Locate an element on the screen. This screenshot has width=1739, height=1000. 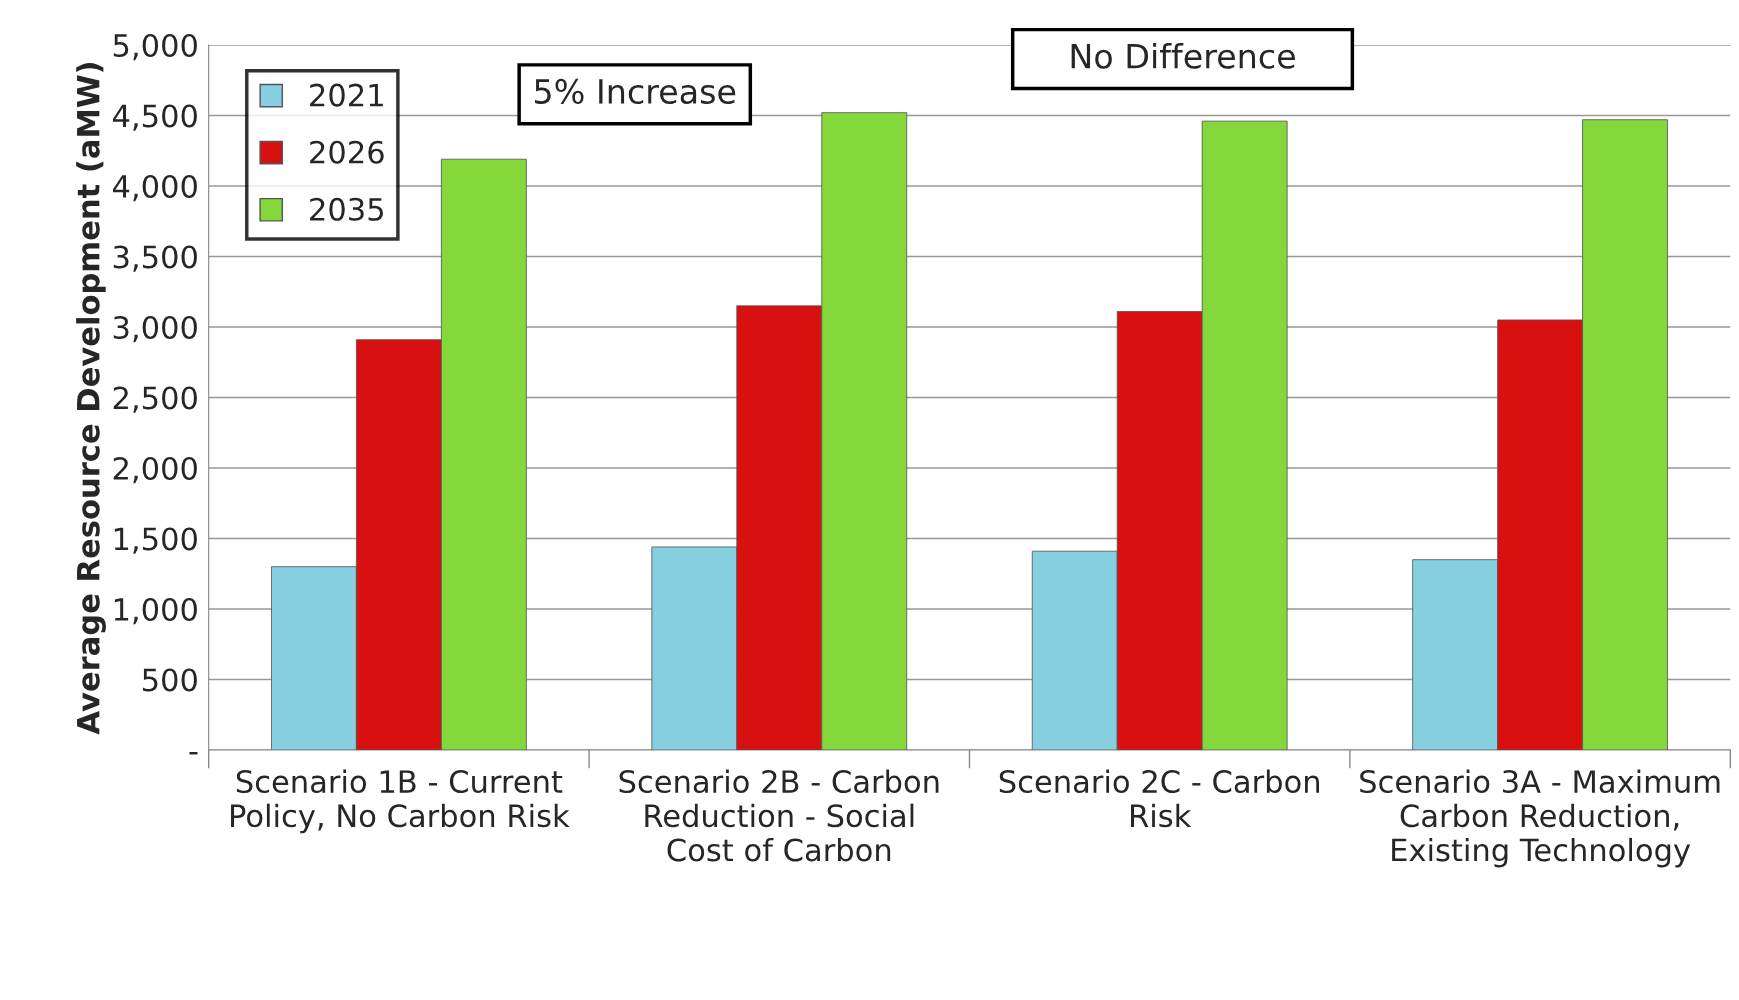
x-tick-label: Scenario 2B - Carbon Reduction - Social Cost of Carbon is located at coordinates (779, 815).